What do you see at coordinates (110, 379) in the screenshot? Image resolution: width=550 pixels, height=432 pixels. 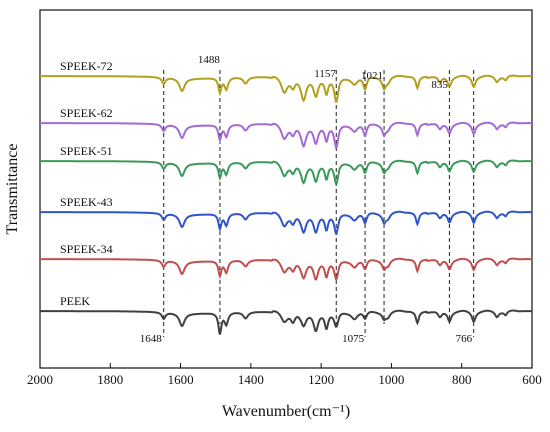 I see `x-tick-label: 1800` at bounding box center [110, 379].